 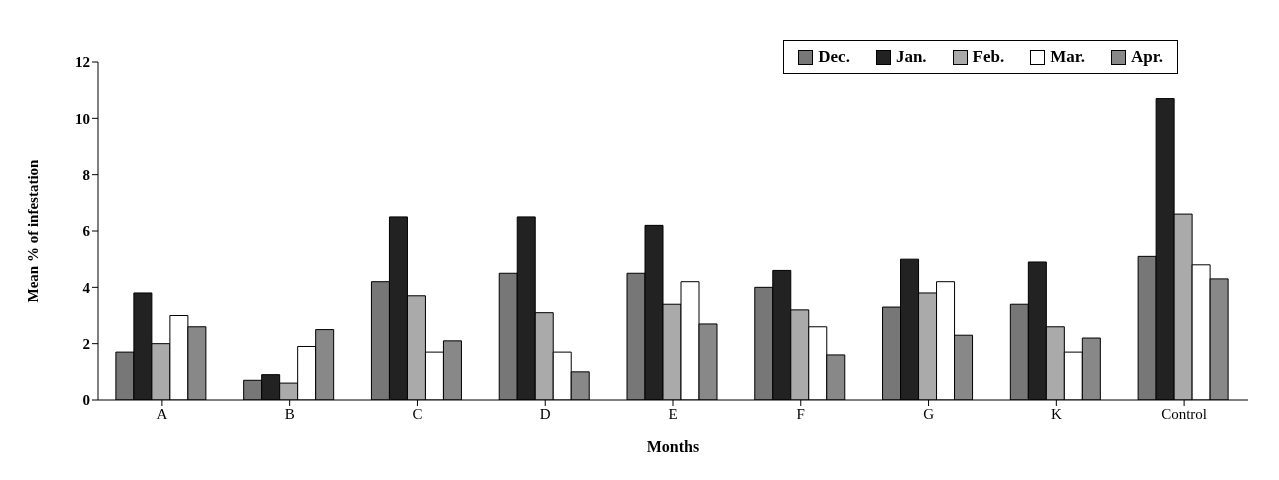 What do you see at coordinates (86, 287) in the screenshot?
I see `y-tick-label: 4` at bounding box center [86, 287].